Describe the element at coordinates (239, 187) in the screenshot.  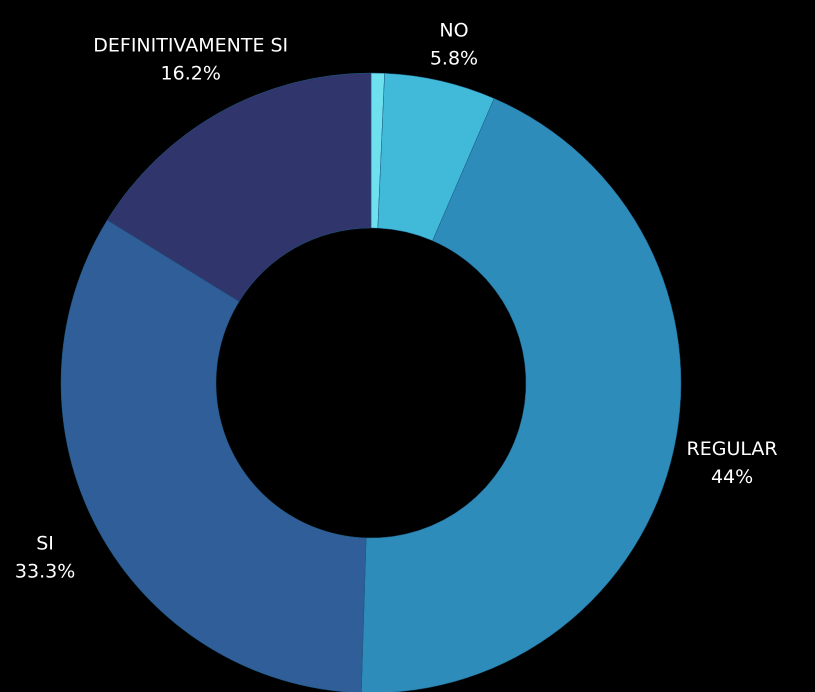
I see `slice` at that location.